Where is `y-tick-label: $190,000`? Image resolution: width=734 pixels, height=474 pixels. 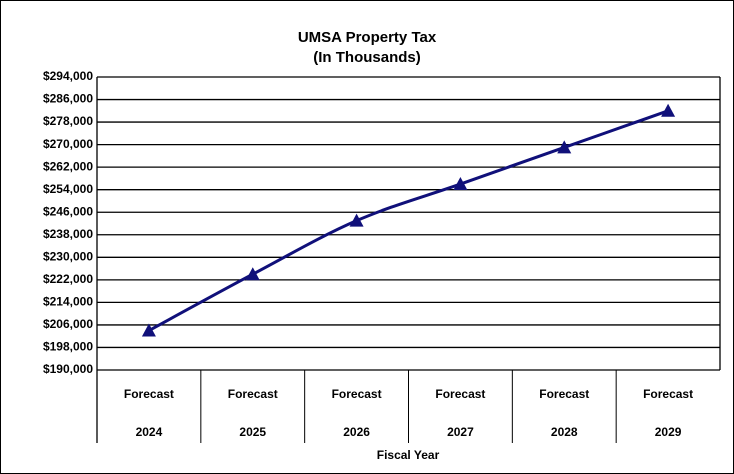
y-tick-label: $190,000 is located at coordinates (68, 369).